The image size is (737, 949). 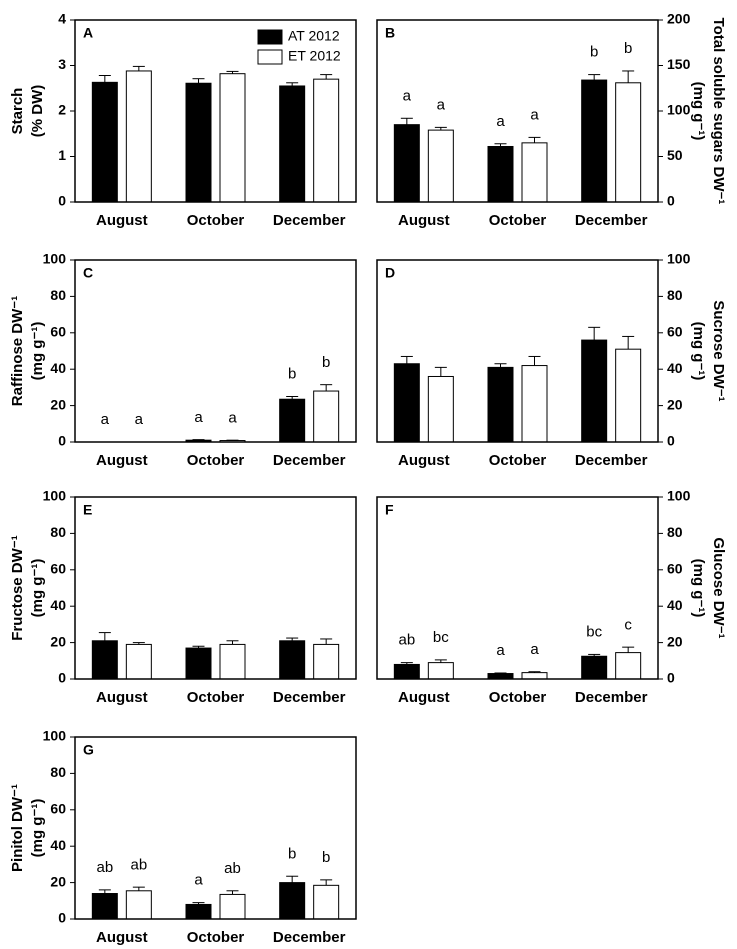 What do you see at coordinates (17, 587) in the screenshot?
I see `axis-label: Fructose DW⁻¹` at bounding box center [17, 587].